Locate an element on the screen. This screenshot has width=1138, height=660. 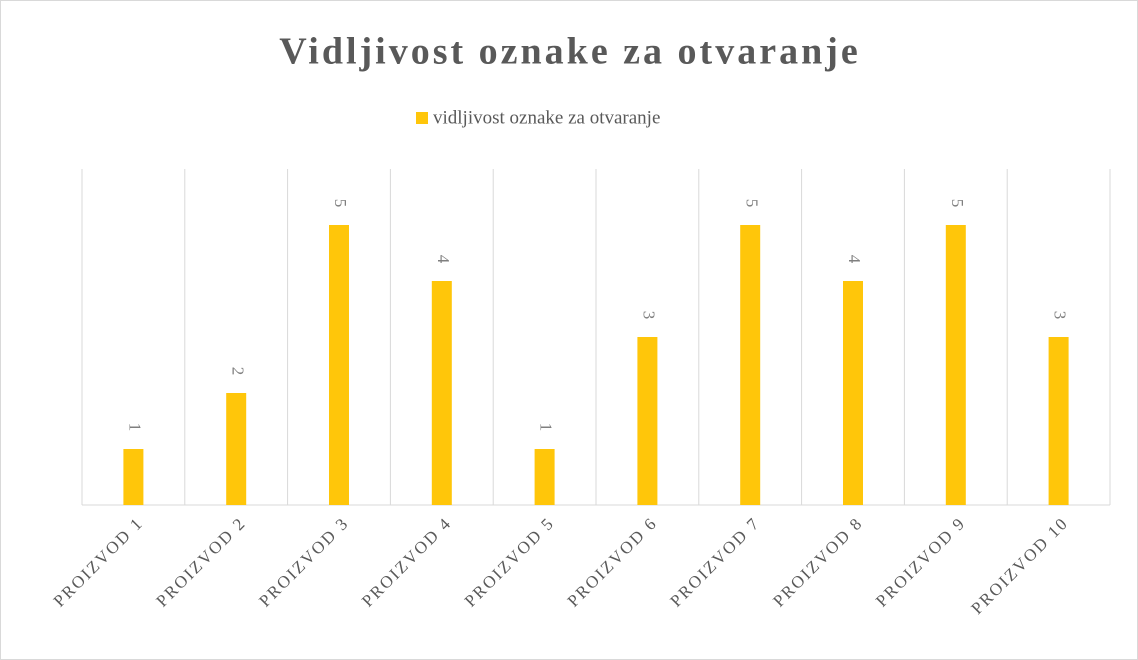
legend-swatch is located at coordinates (422, 118).